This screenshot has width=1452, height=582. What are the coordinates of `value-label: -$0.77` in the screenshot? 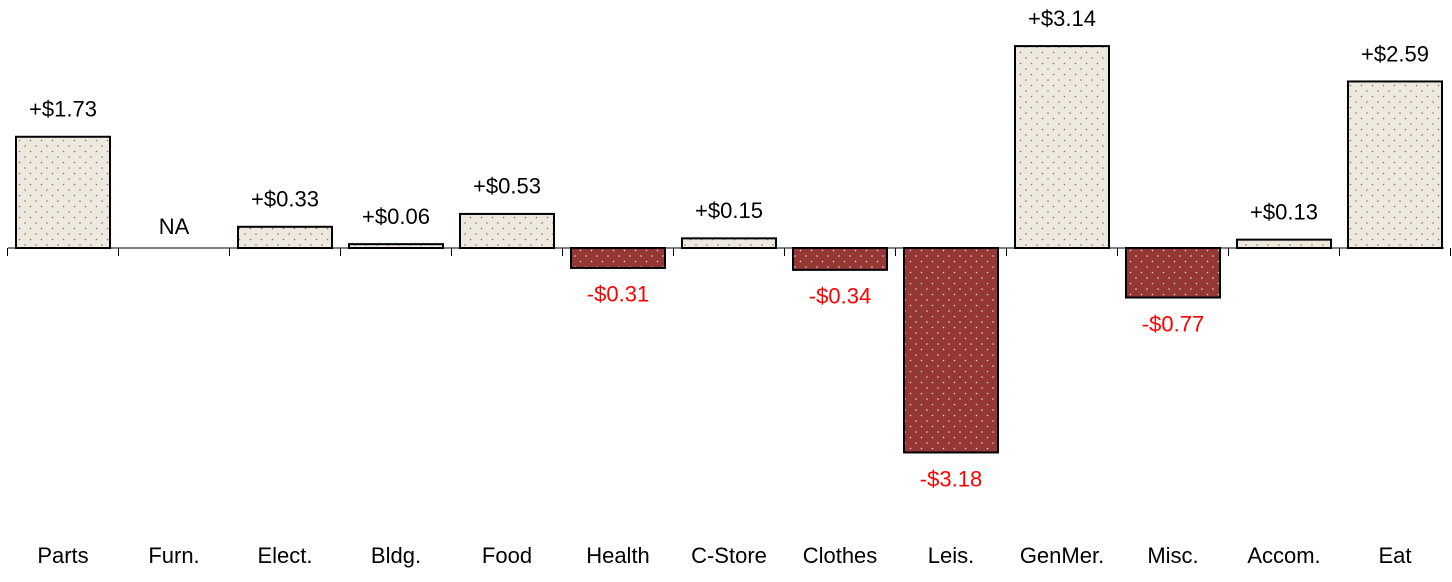 It's located at (1173, 323).